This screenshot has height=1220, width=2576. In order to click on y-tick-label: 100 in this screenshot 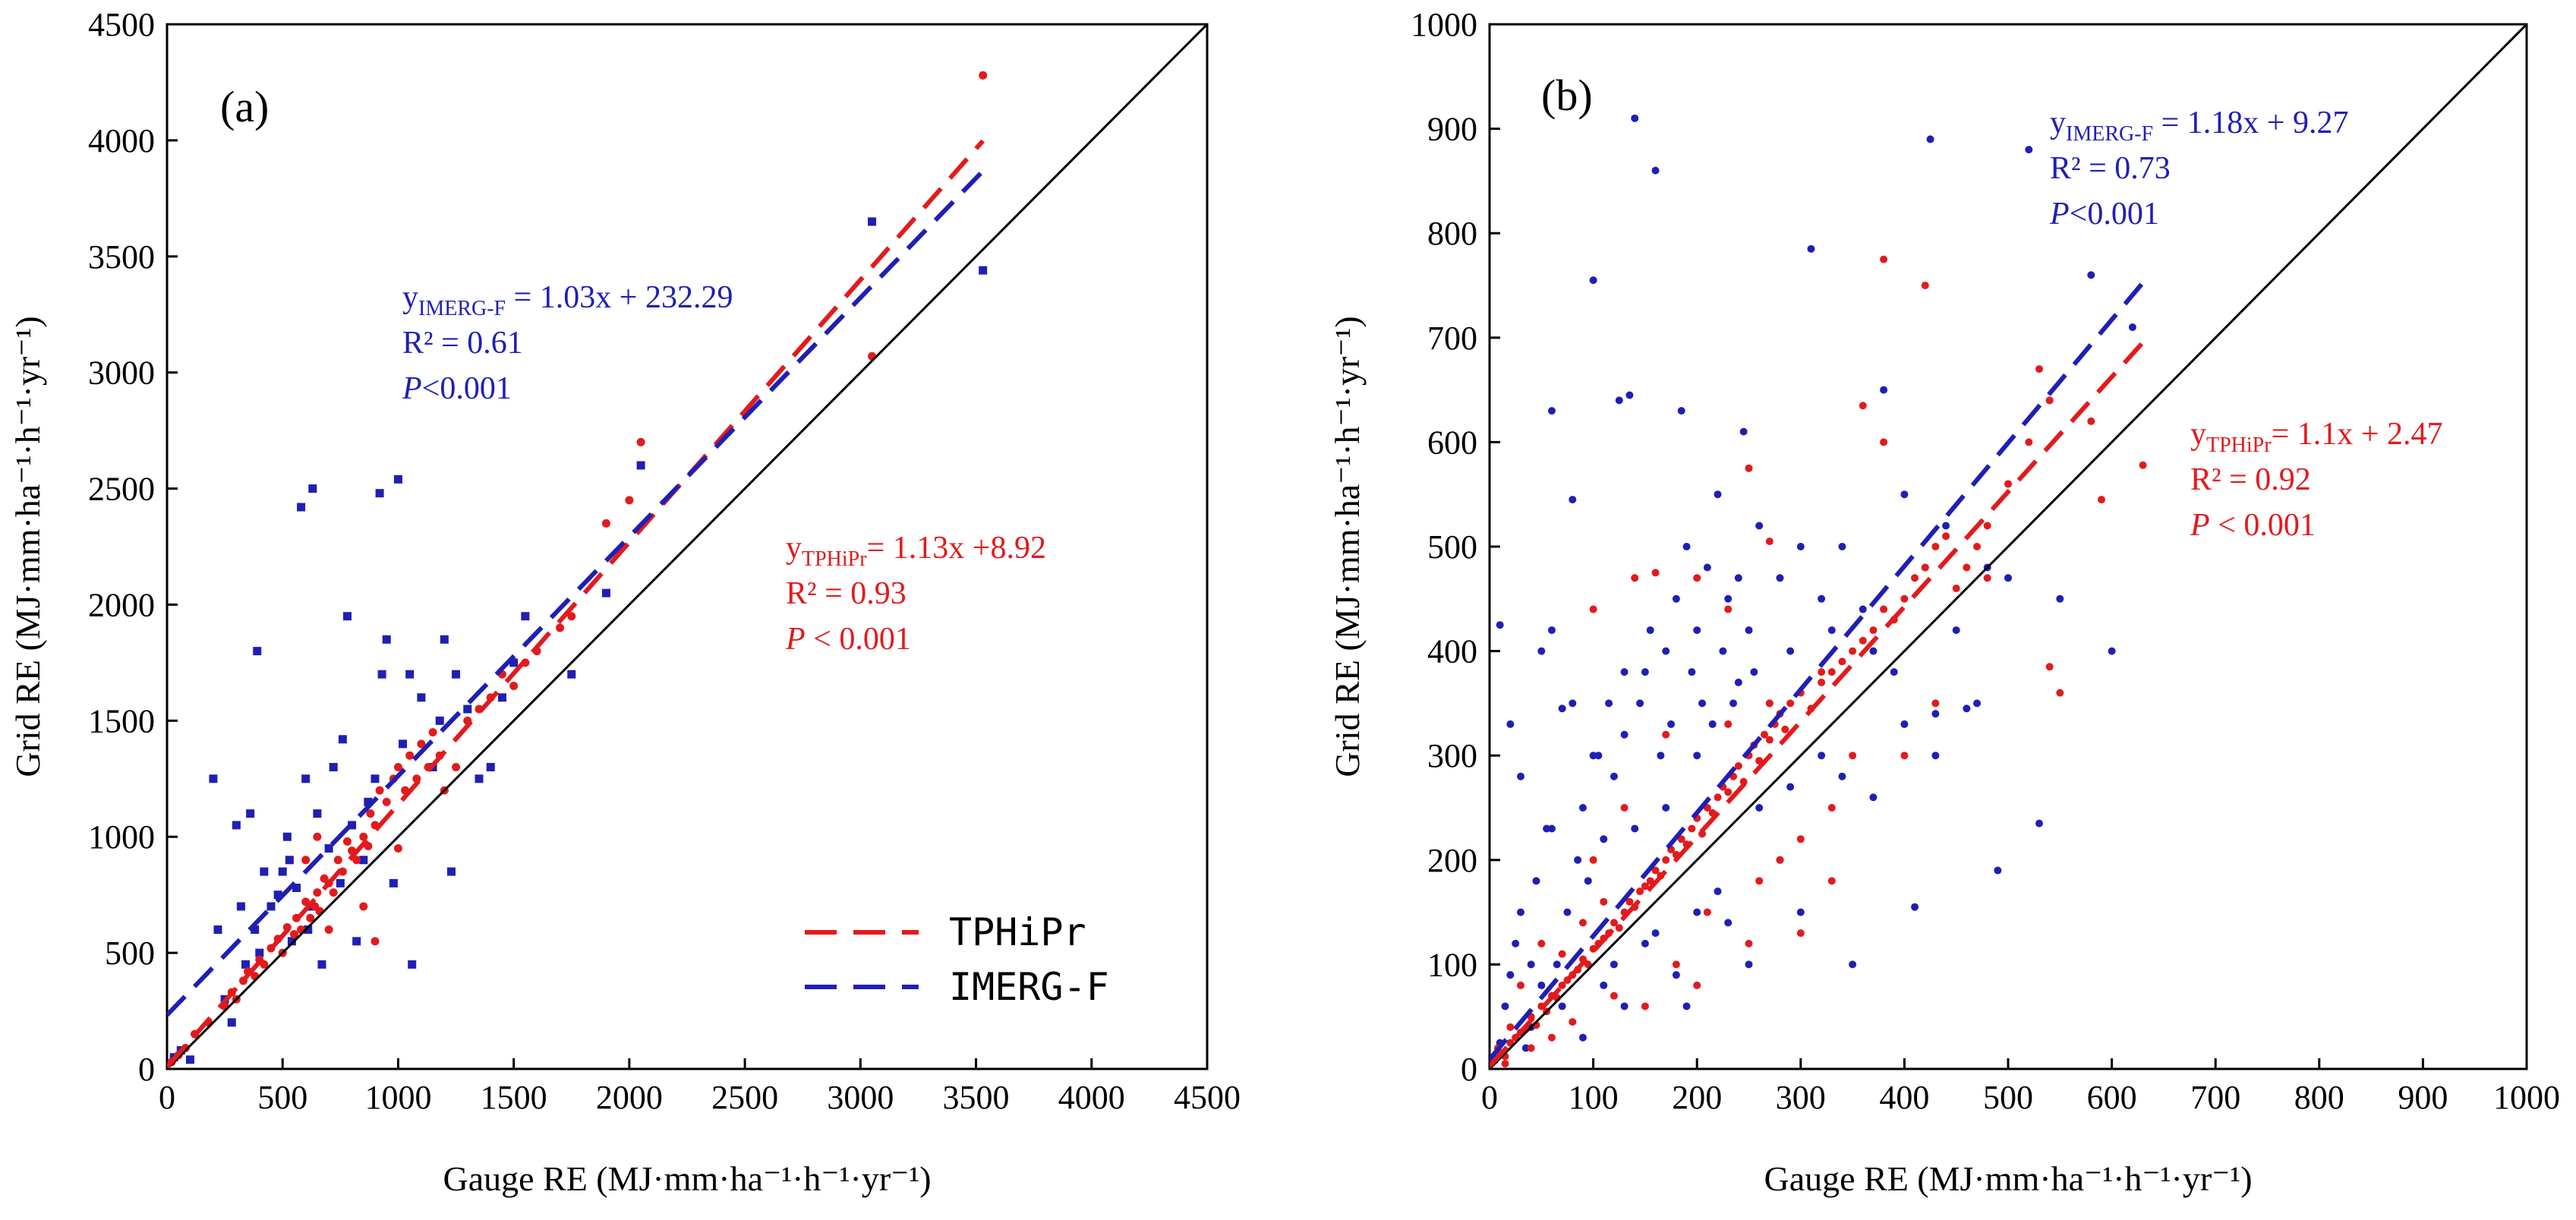, I will do `click(1452, 965)`.